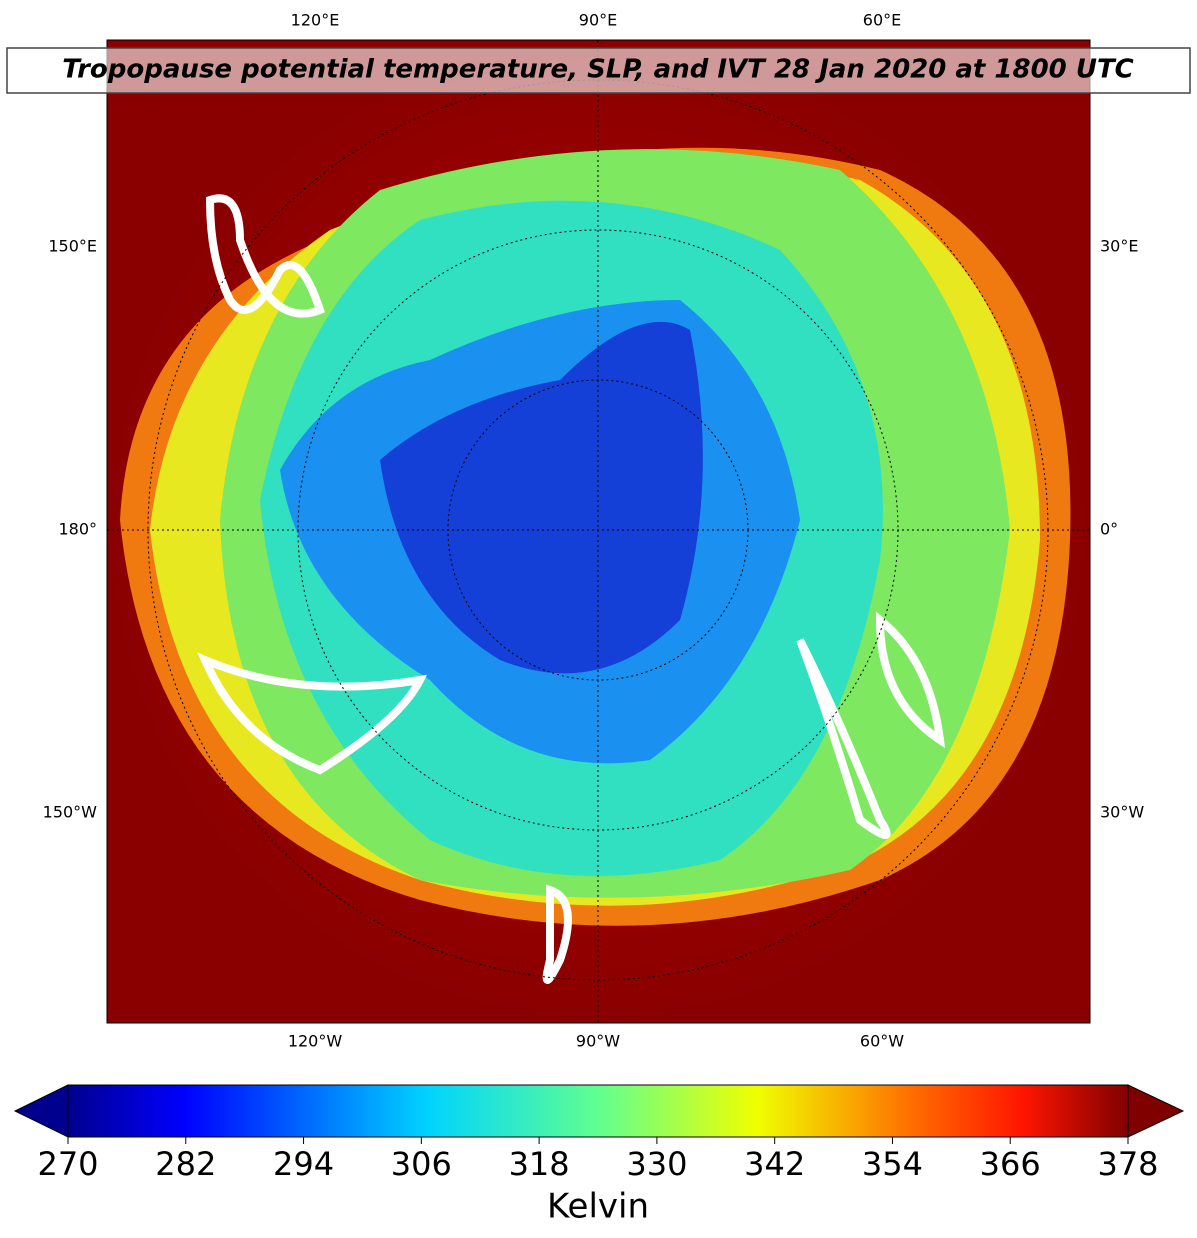 The height and width of the screenshot is (1238, 1197). Describe the element at coordinates (1109, 529) in the screenshot. I see `lon-label: 0°` at that location.